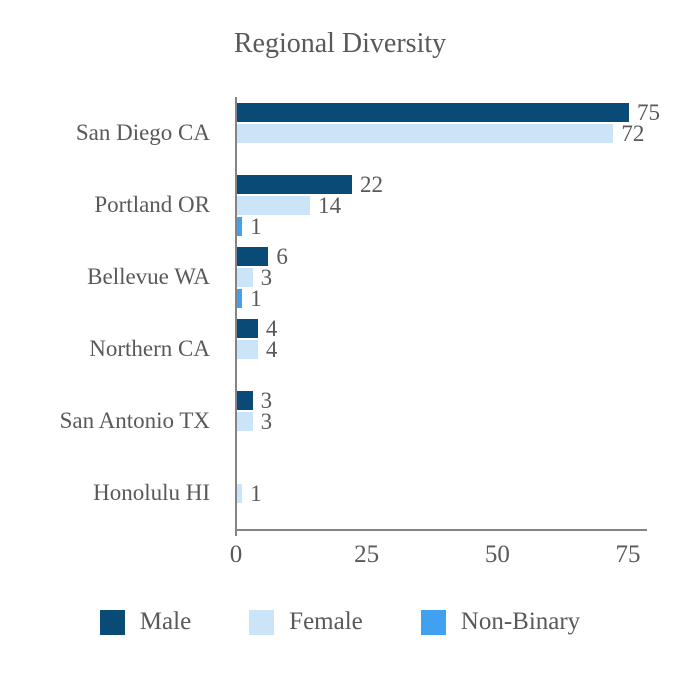  I want to click on bar-female-portland-or, so click(274, 205).